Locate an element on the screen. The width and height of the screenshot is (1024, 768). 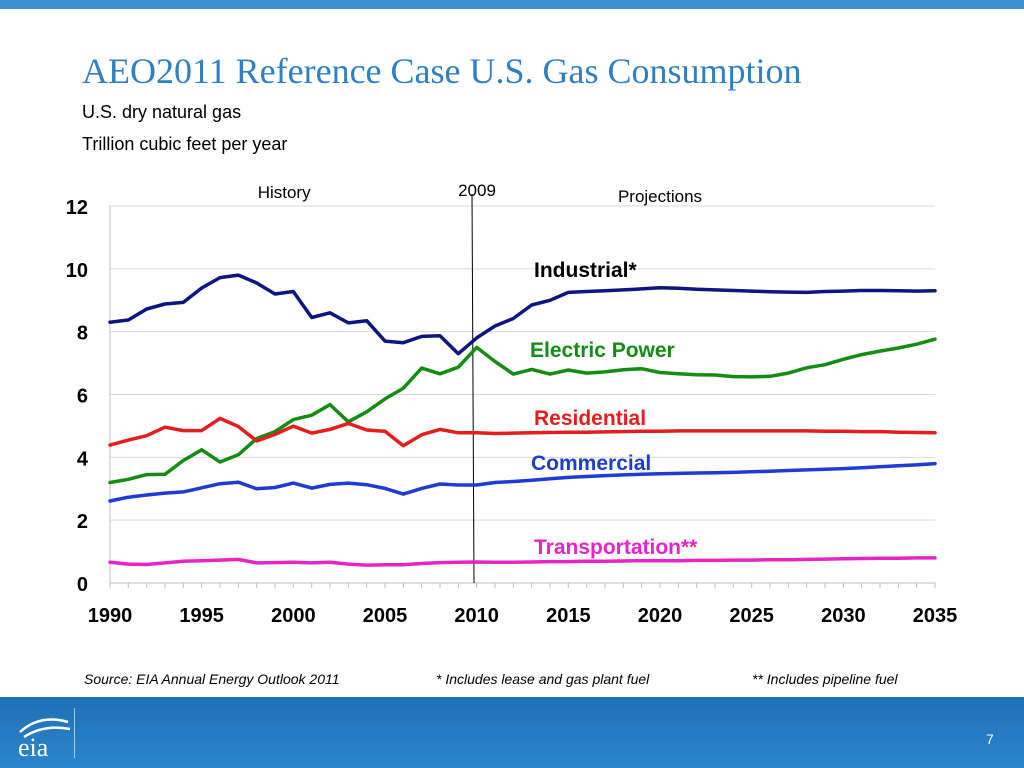
series-line-industrial is located at coordinates (522, 314).